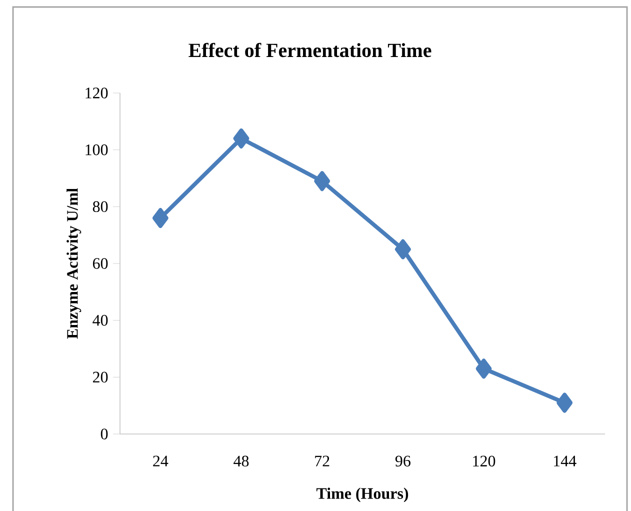 The height and width of the screenshot is (511, 631). I want to click on x-tick-label: 24, so click(160, 461).